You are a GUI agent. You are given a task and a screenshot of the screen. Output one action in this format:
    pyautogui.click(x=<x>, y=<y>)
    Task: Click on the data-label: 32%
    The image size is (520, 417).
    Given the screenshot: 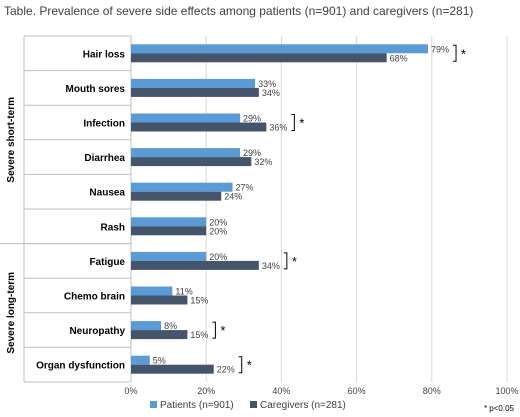 What is the action you would take?
    pyautogui.click(x=263, y=162)
    